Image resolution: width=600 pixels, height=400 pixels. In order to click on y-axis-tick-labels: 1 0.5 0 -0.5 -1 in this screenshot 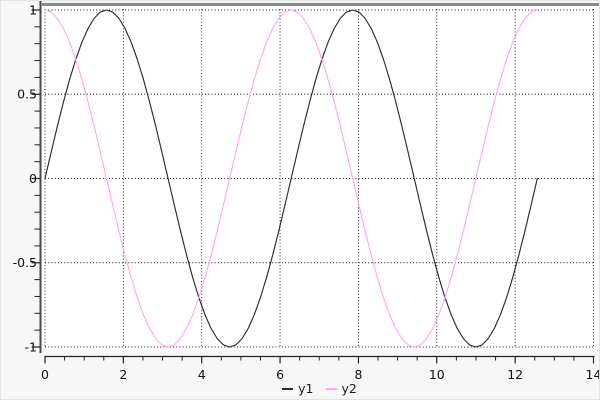, I will do `click(25, 178)`.